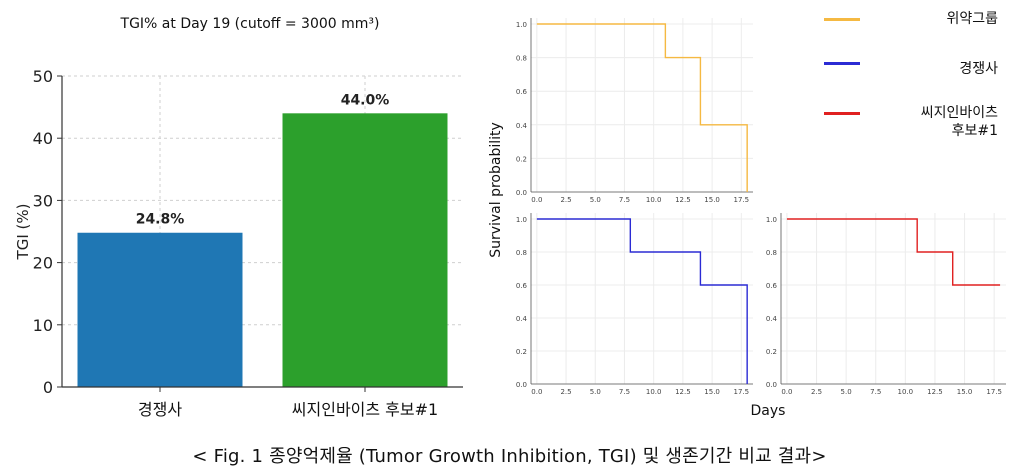 This screenshot has width=1019, height=476. I want to click on bar-category-label: 경쟁사, so click(160, 409).